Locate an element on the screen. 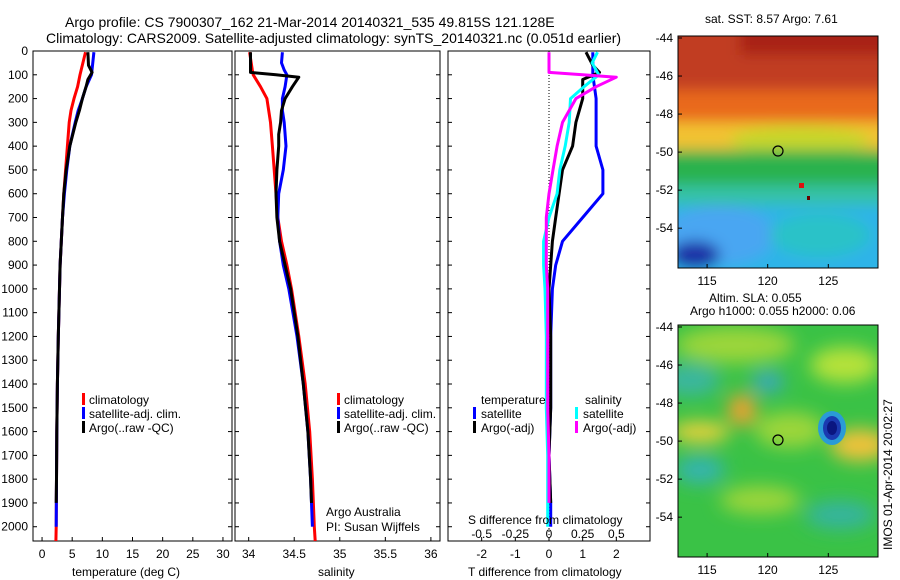  difference-s-axis: -0.5 -0.25 0 0.25 0.5 is located at coordinates (548, 534).